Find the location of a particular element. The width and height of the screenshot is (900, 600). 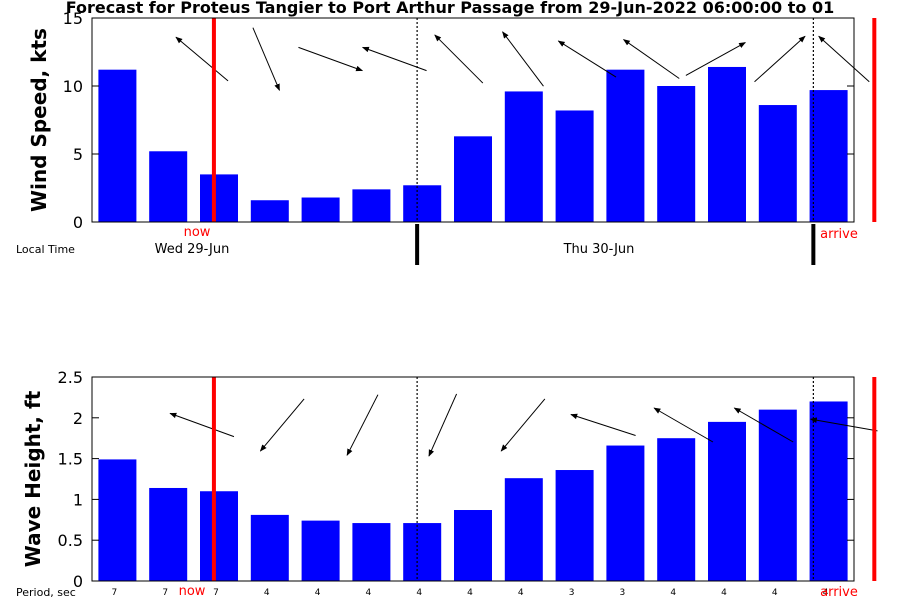

arrive-label-top: arrive is located at coordinates (839, 234).